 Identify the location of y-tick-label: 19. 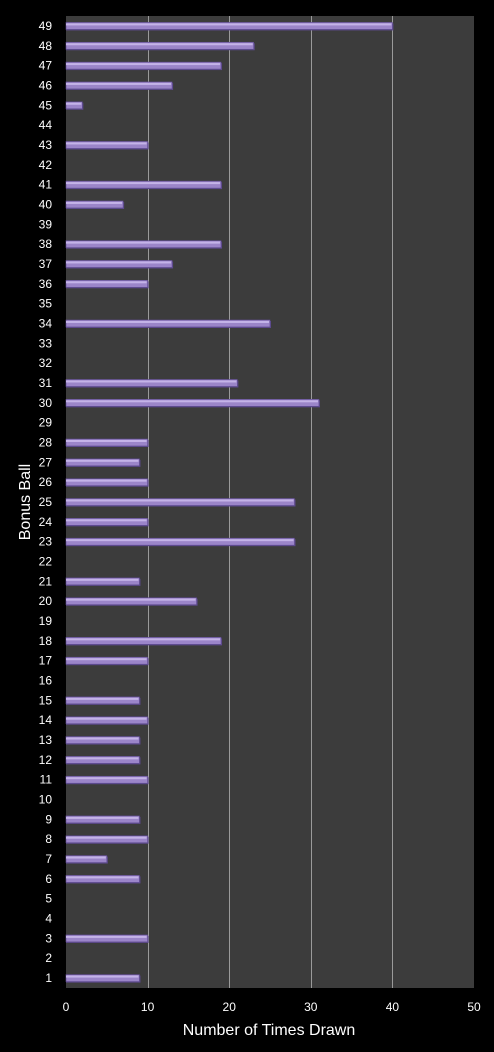
(46, 621).